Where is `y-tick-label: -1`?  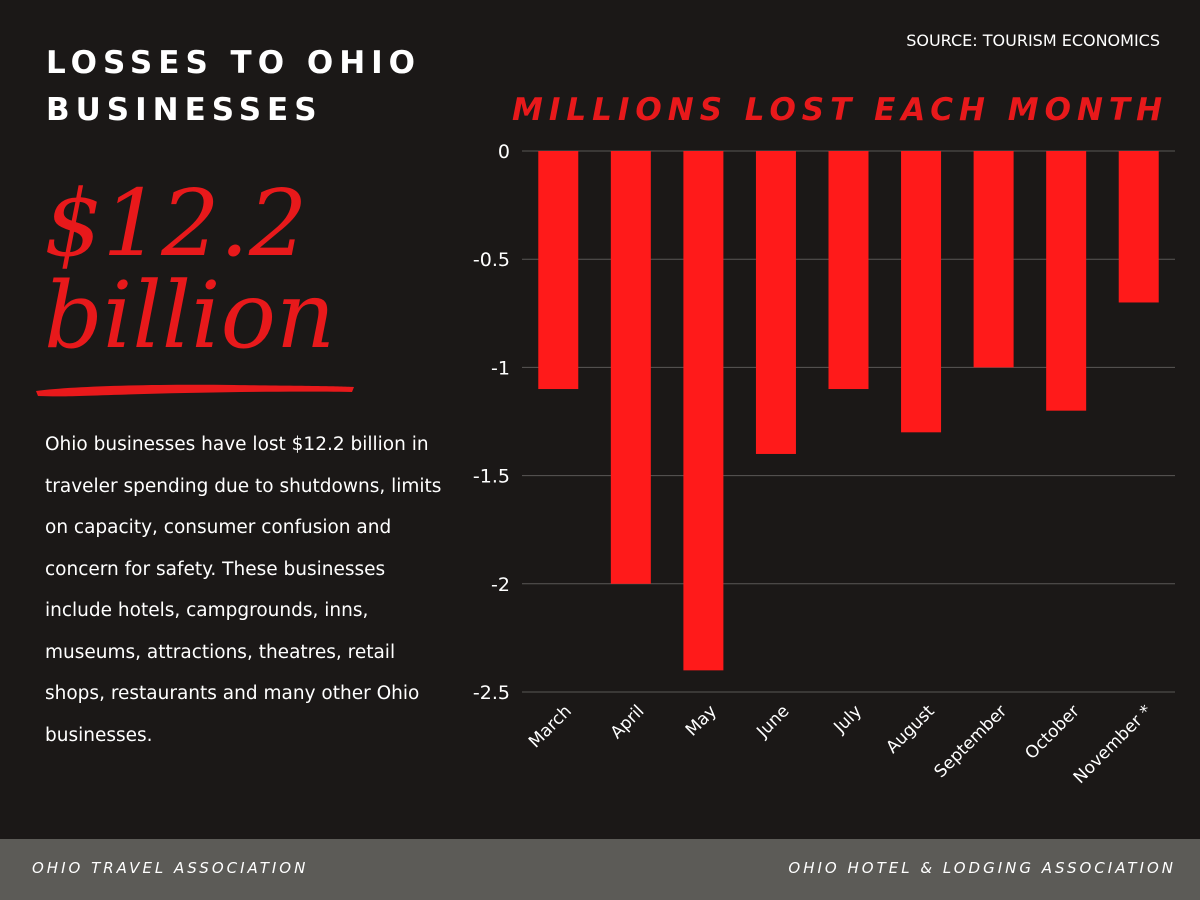
y-tick-label: -1 is located at coordinates (500, 368).